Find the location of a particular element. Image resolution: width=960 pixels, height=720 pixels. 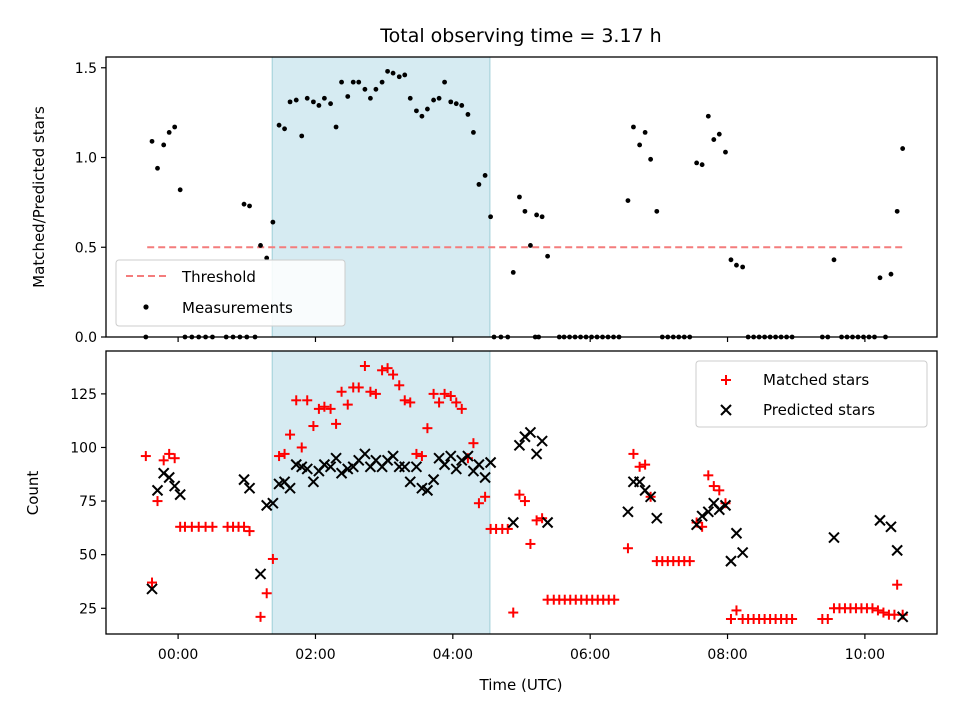

y-tick-label: 100 is located at coordinates (83, 448).